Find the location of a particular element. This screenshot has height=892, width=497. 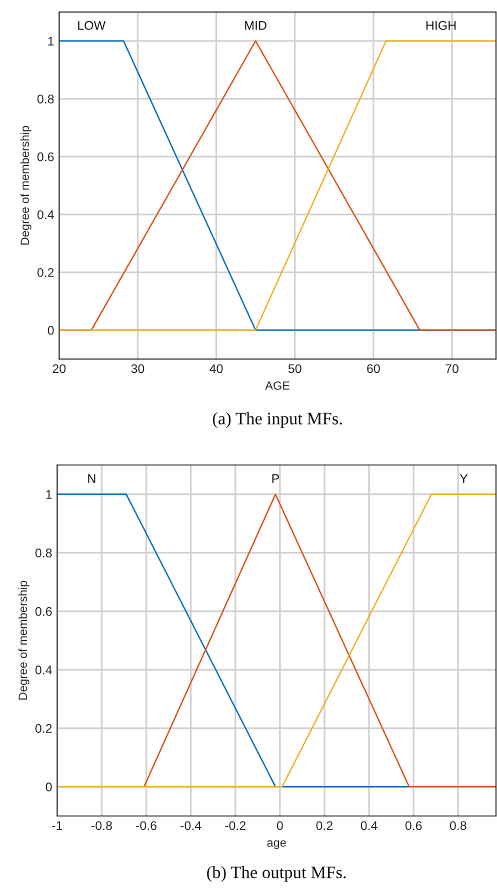

x-tick-label: 0.8 is located at coordinates (458, 825).